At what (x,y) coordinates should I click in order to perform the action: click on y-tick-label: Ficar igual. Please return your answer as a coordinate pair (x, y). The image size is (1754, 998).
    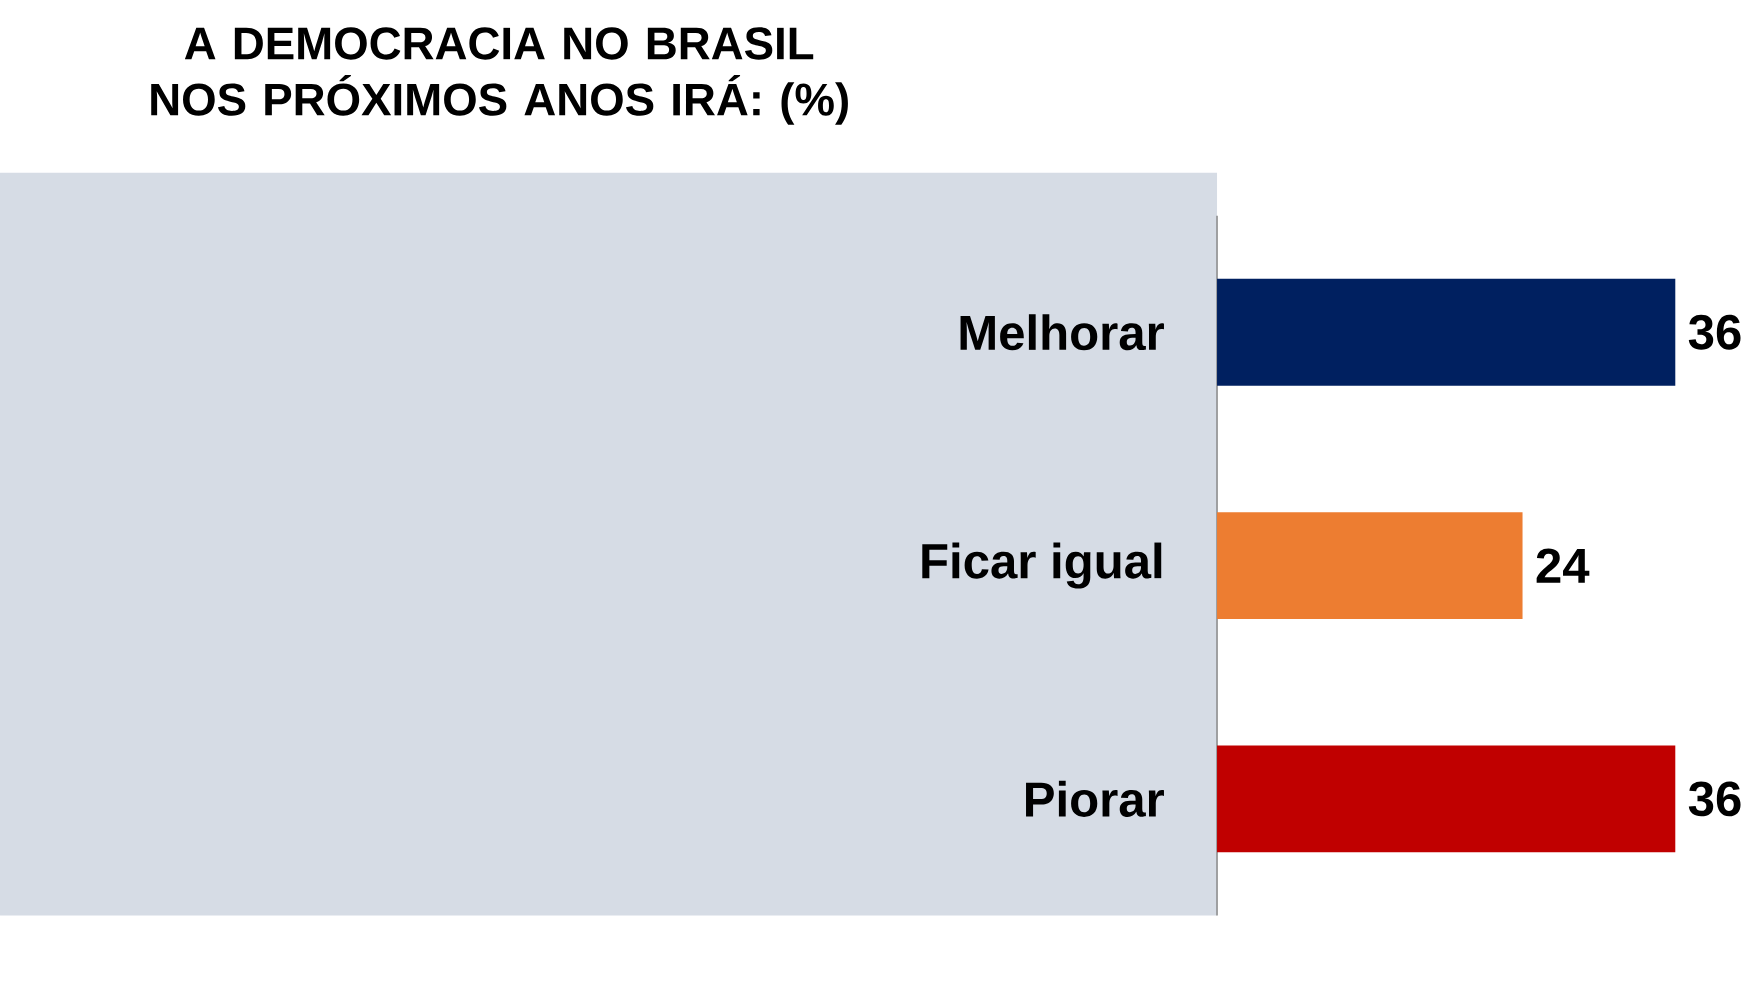
    Looking at the image, I should click on (1042, 565).